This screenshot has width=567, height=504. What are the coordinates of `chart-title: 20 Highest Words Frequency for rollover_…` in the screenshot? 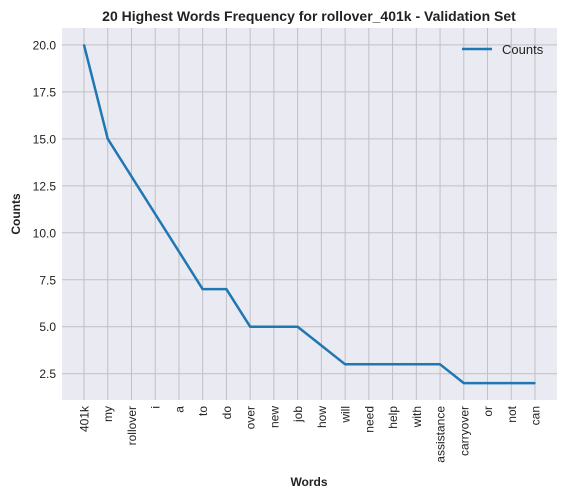 It's located at (309, 16).